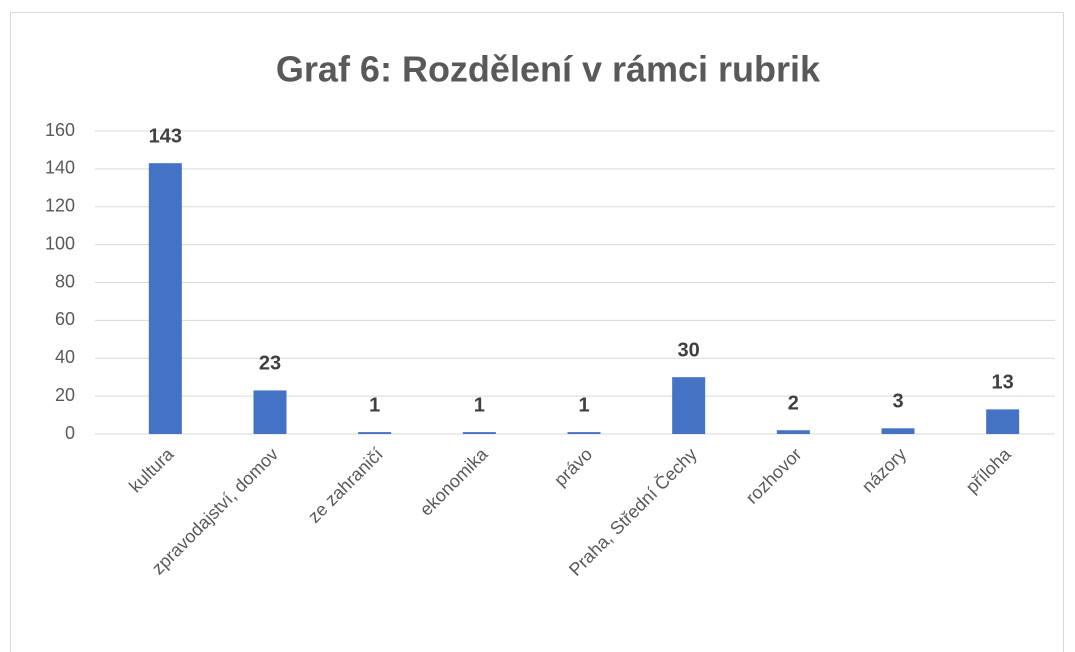 This screenshot has width=1075, height=652. What do you see at coordinates (897, 402) in the screenshot?
I see `data-label: 3` at bounding box center [897, 402].